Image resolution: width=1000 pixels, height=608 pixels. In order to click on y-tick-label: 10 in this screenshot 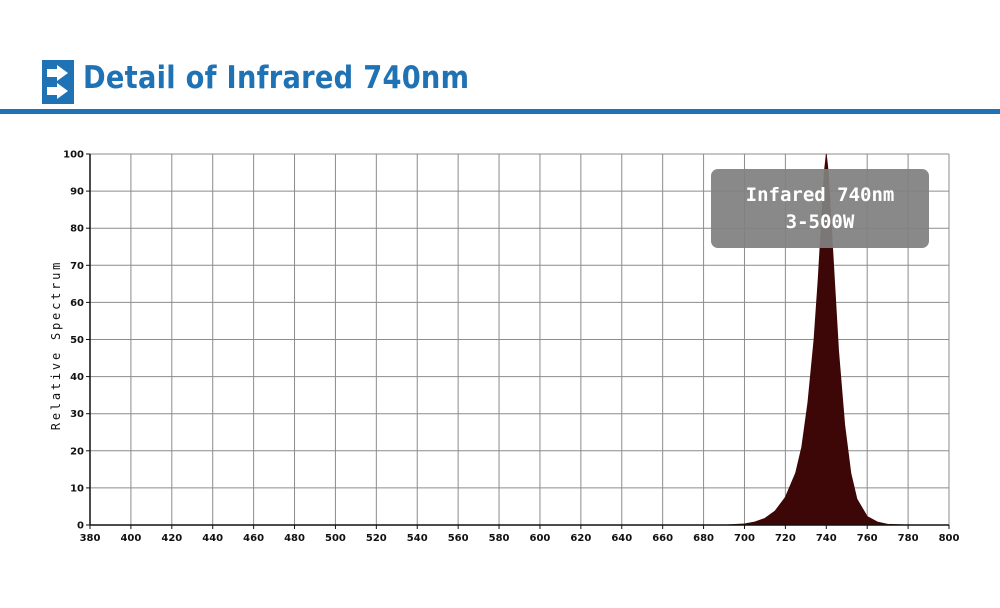, I will do `click(77, 488)`.